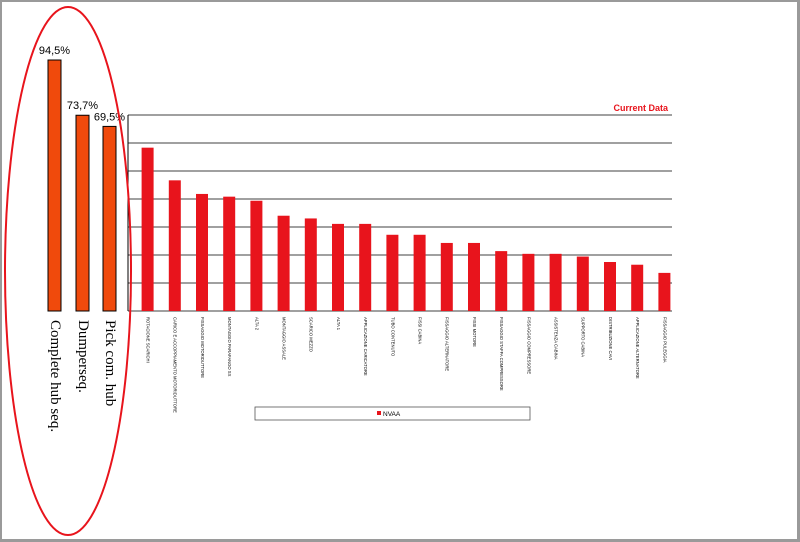 The image size is (800, 542). What do you see at coordinates (55, 376) in the screenshot?
I see `summary-category-label: Complete hub seq.` at bounding box center [55, 376].